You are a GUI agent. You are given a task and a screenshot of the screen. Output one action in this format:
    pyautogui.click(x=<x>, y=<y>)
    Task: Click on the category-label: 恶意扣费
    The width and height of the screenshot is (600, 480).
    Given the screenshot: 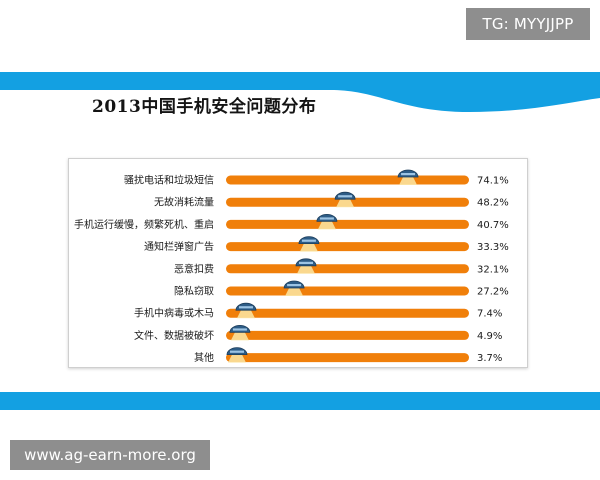 What is the action you would take?
    pyautogui.click(x=194, y=268)
    